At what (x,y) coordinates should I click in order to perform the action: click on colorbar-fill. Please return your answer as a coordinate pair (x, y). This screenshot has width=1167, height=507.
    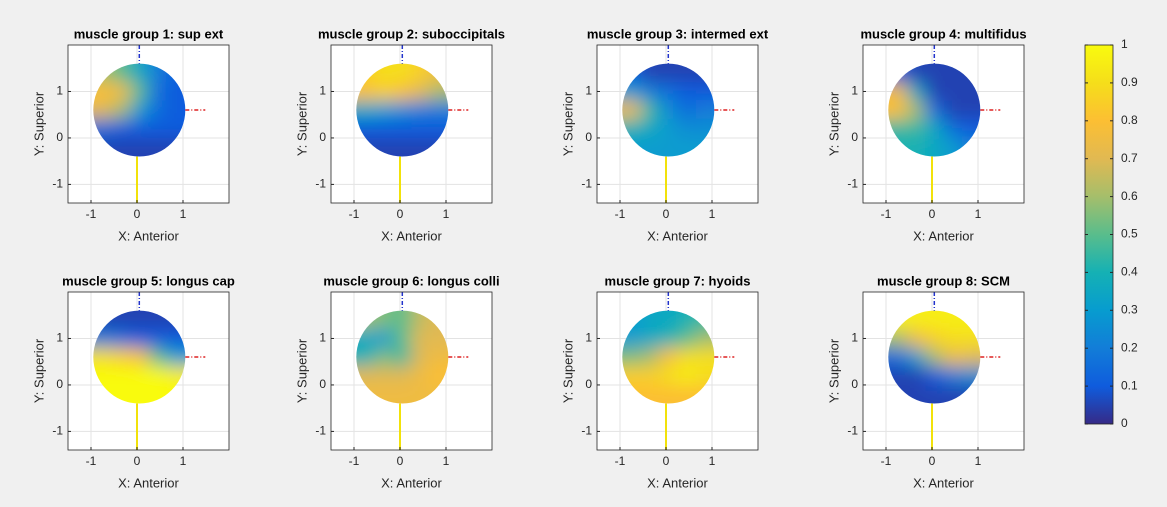
    Looking at the image, I should click on (1099, 234).